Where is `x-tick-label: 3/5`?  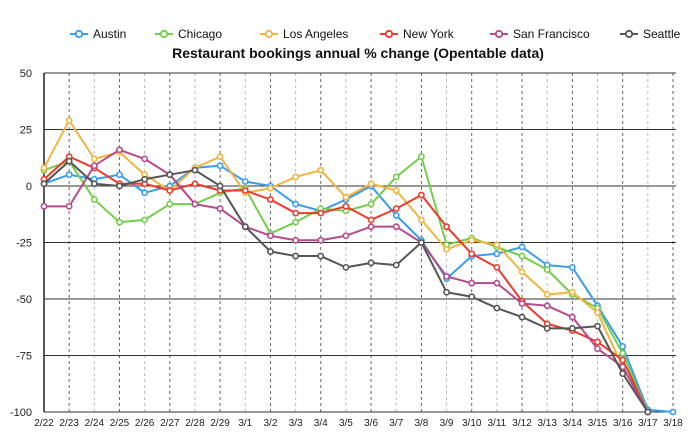
x-tick-label: 3/5 is located at coordinates (346, 423).